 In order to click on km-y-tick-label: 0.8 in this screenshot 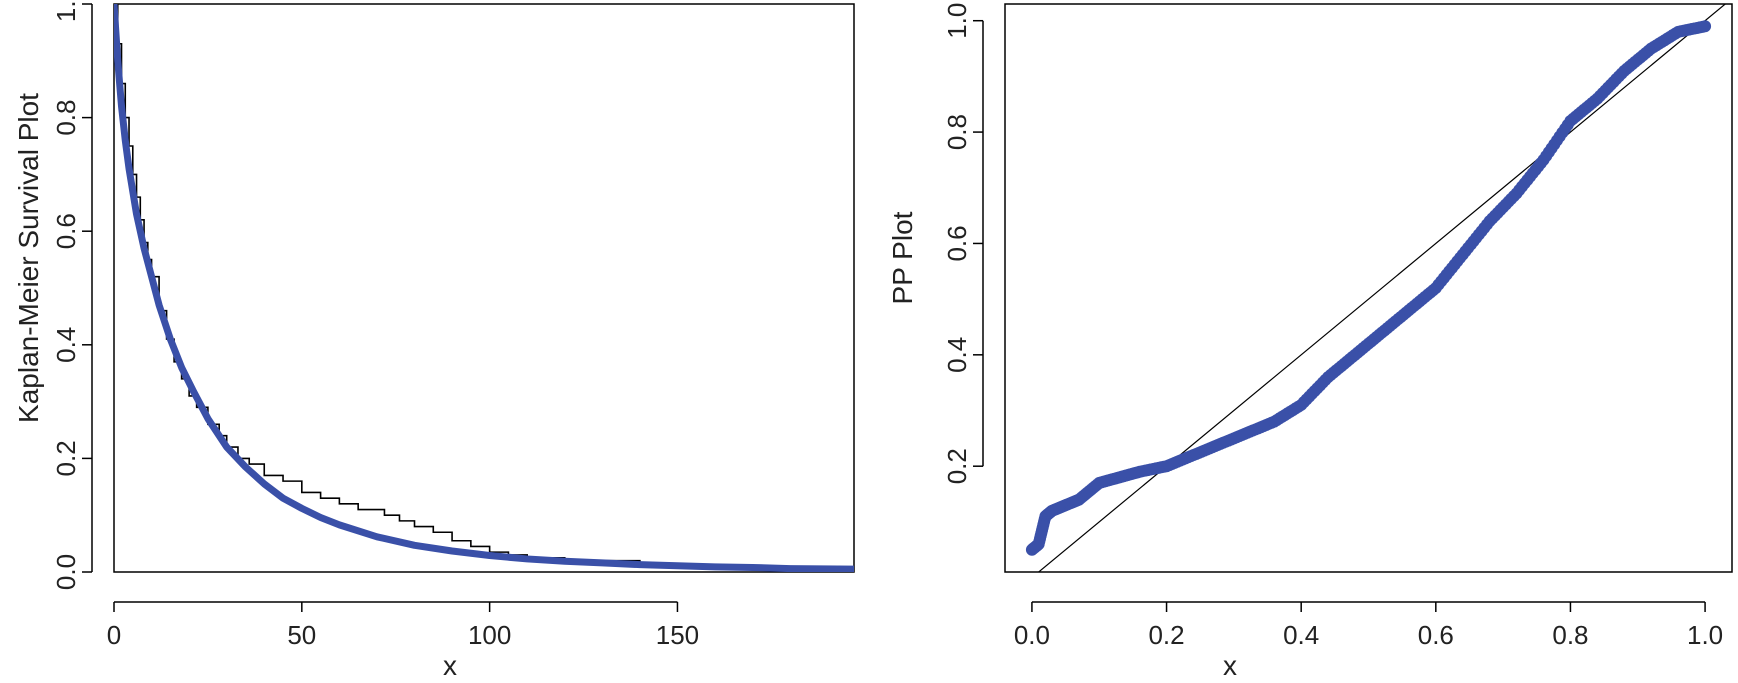, I will do `click(66, 118)`.